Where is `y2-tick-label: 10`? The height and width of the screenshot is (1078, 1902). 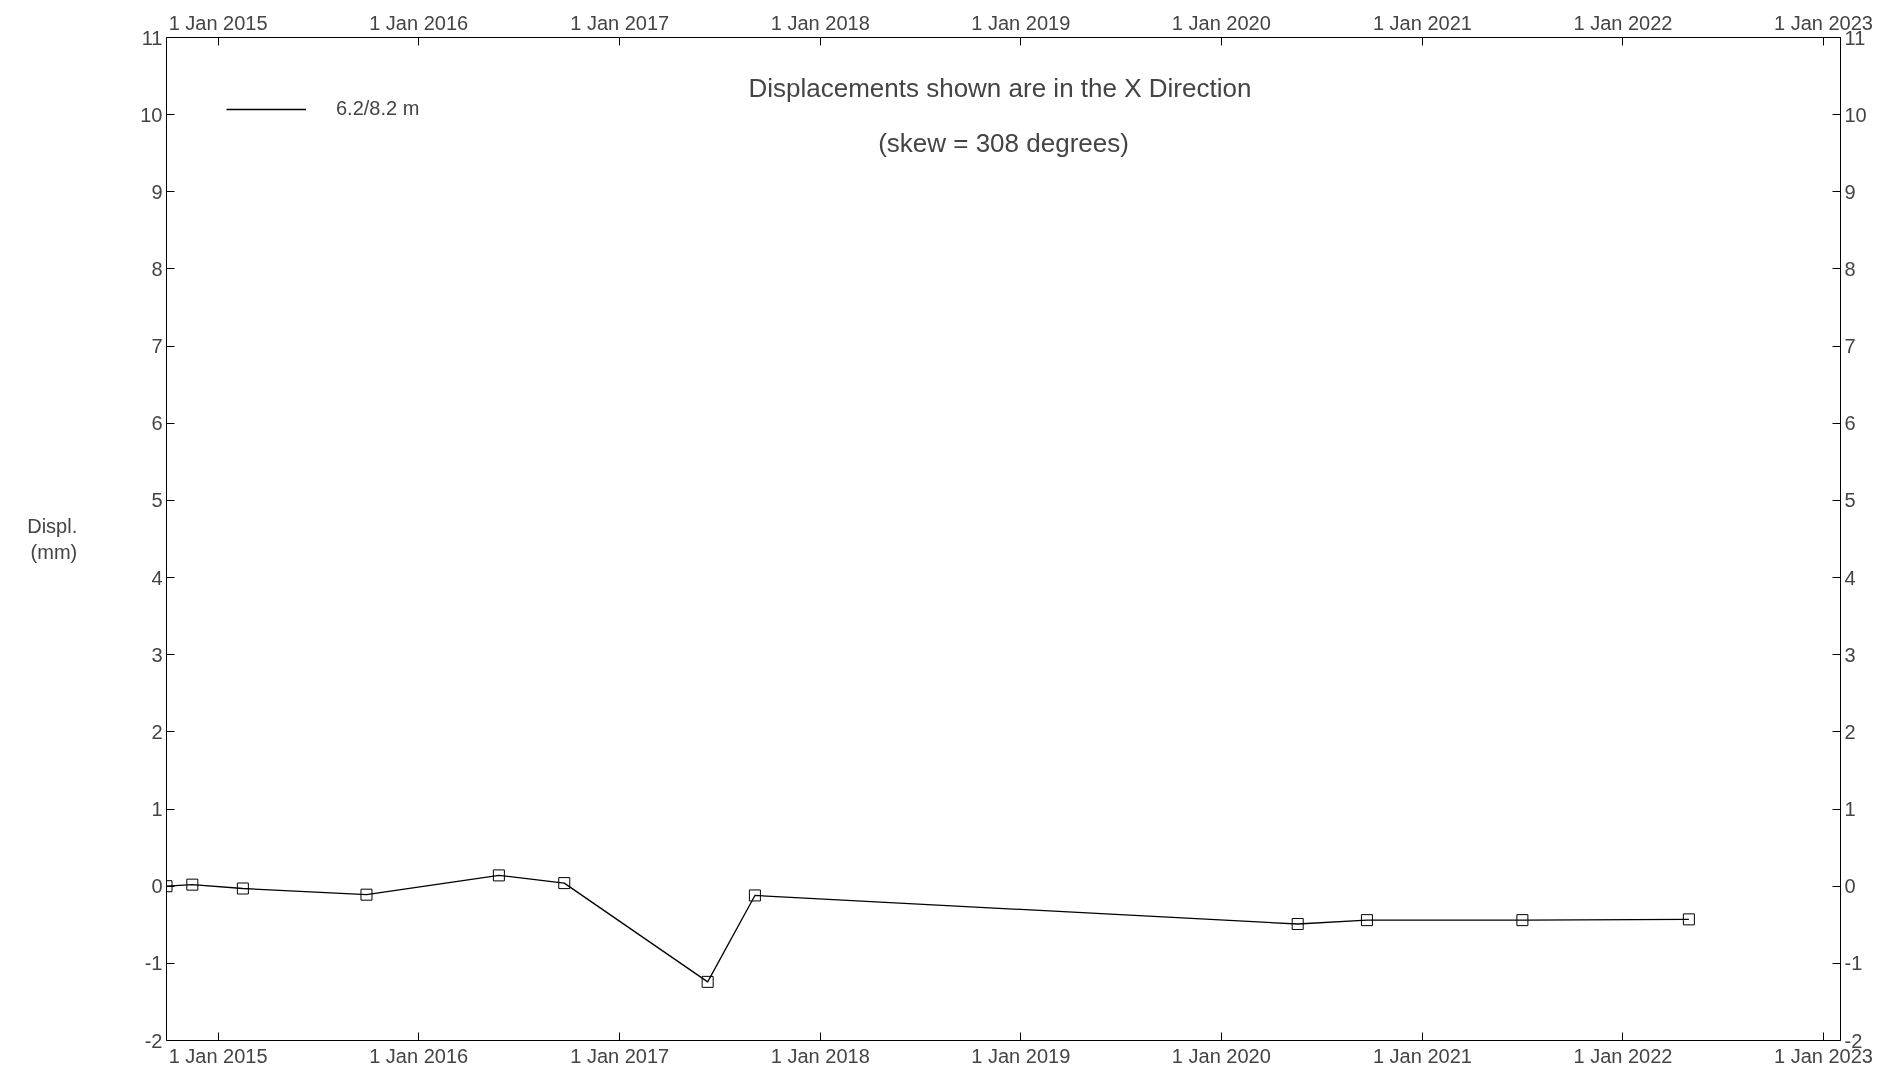
y2-tick-label: 10 is located at coordinates (1855, 114).